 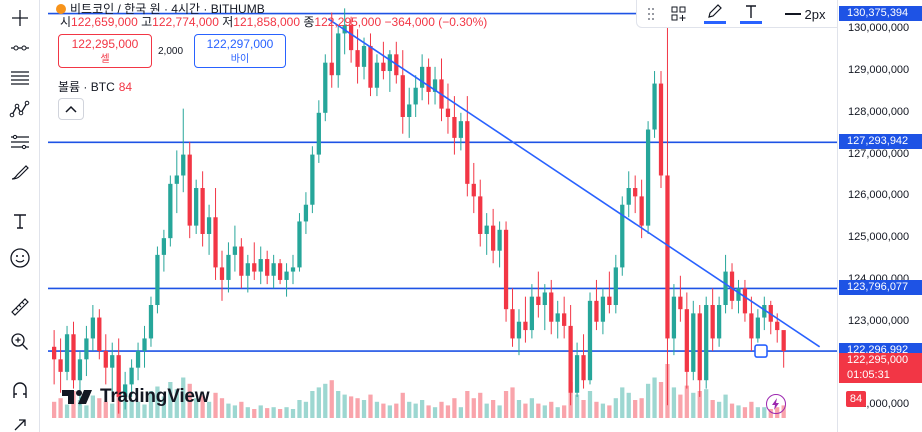 What do you see at coordinates (240, 51) in the screenshot?
I see `buy-button: 122,297,000 바이` at bounding box center [240, 51].